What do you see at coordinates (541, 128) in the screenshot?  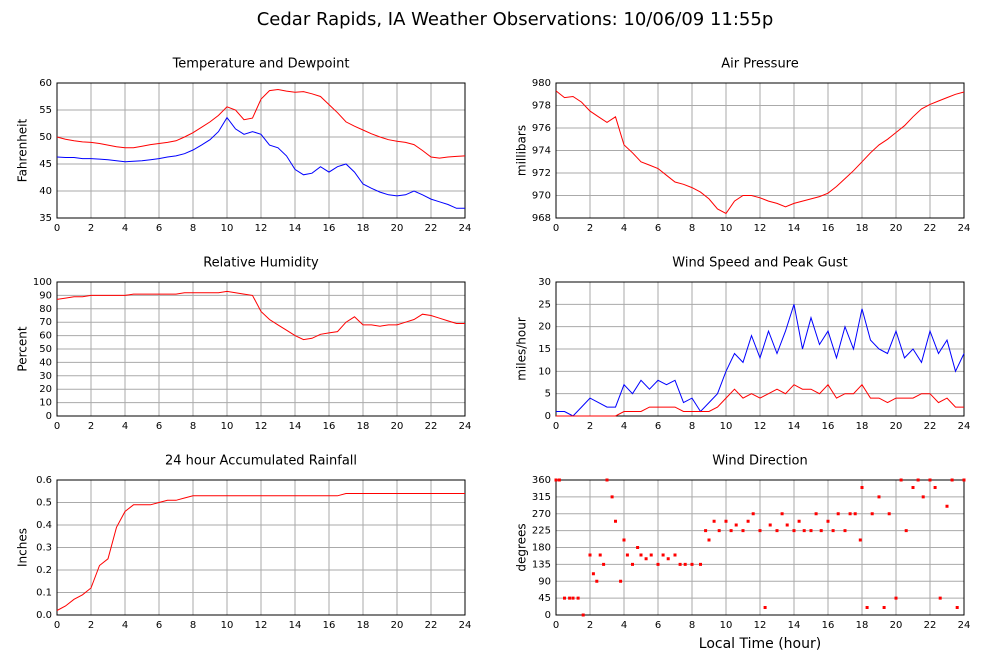 I see `y-tick-label: 976` at bounding box center [541, 128].